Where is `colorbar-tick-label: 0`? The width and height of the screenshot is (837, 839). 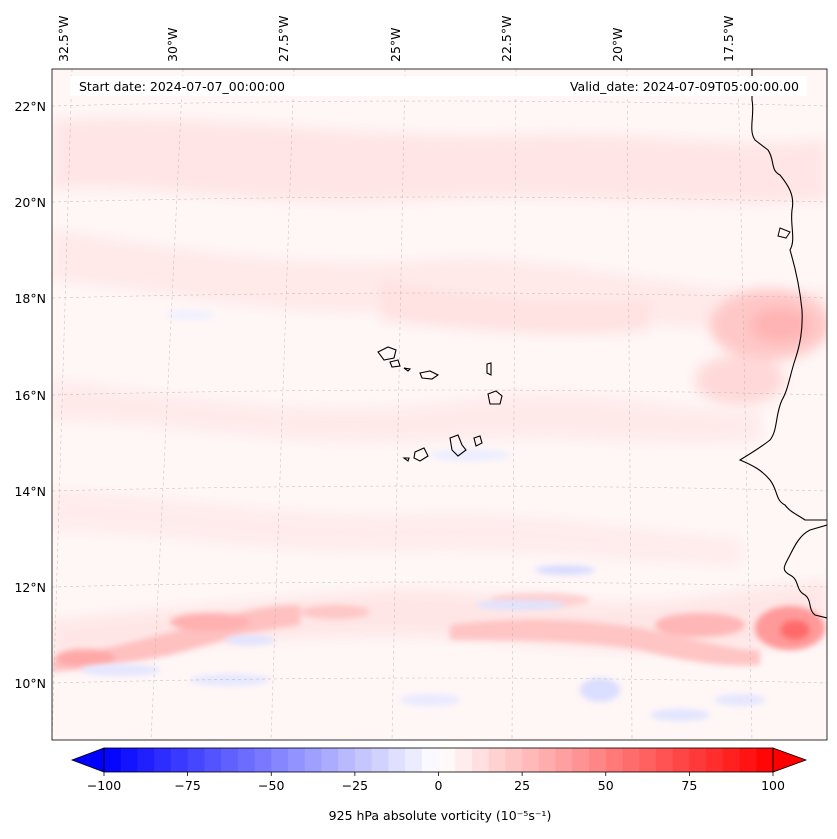 colorbar-tick-label: 0 is located at coordinates (439, 785).